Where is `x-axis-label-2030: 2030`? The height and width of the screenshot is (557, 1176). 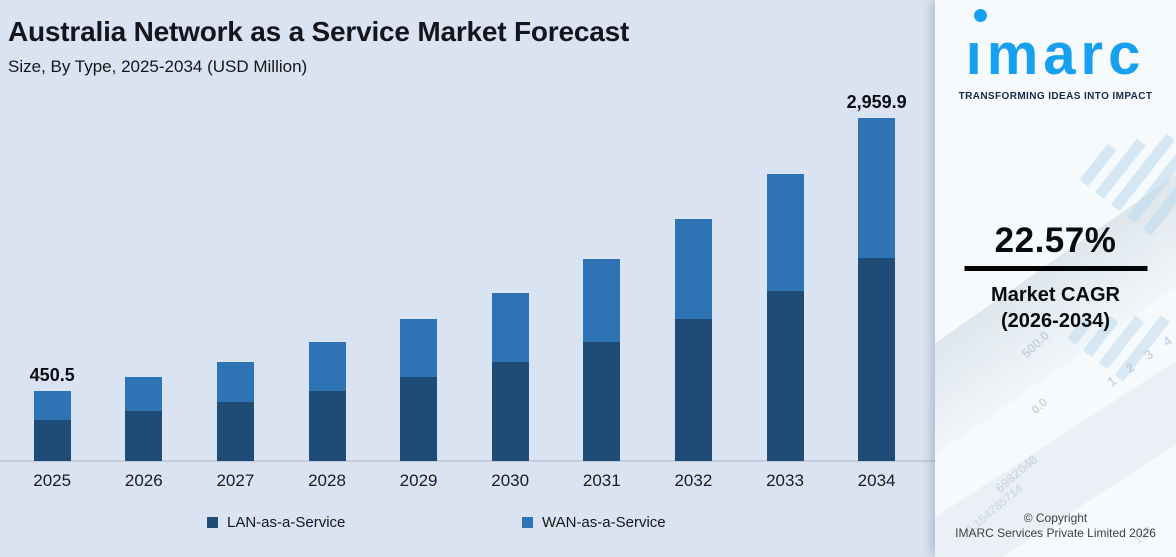 x-axis-label-2030: 2030 is located at coordinates (510, 480).